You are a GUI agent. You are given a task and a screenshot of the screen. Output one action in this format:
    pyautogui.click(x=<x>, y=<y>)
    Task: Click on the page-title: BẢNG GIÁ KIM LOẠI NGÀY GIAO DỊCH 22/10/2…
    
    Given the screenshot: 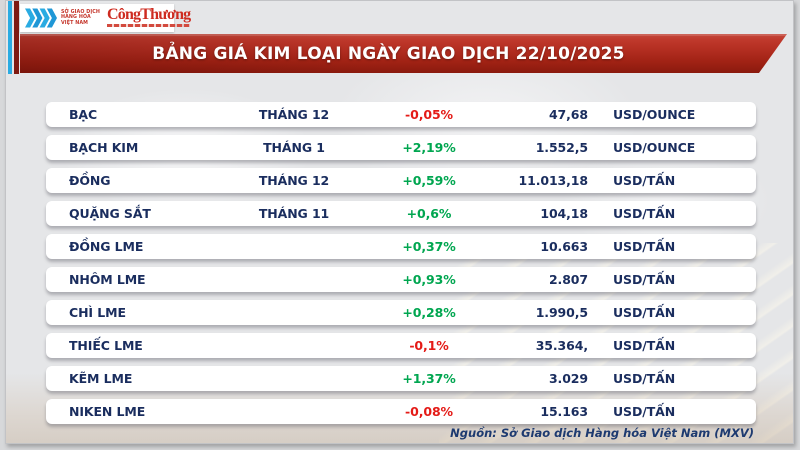 What is the action you would take?
    pyautogui.click(x=388, y=53)
    